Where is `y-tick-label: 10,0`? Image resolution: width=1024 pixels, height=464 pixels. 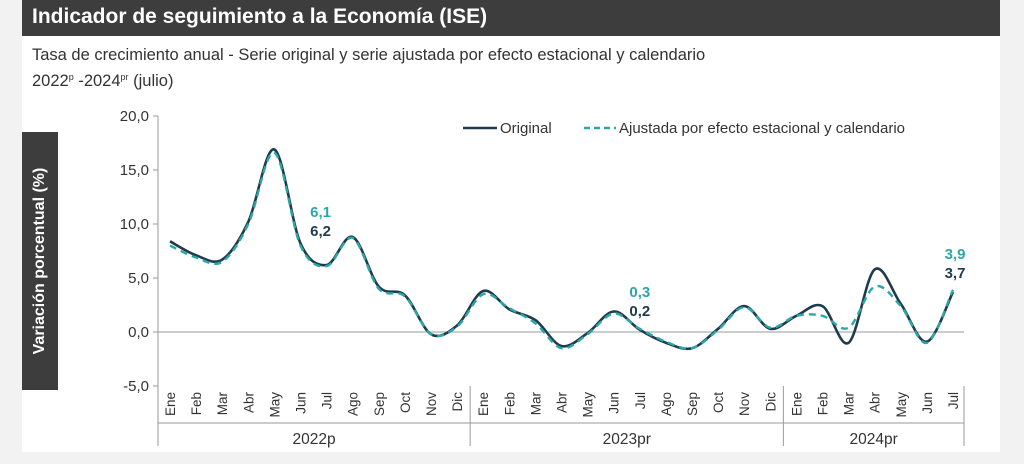 y-tick-label: 10,0 is located at coordinates (134, 224).